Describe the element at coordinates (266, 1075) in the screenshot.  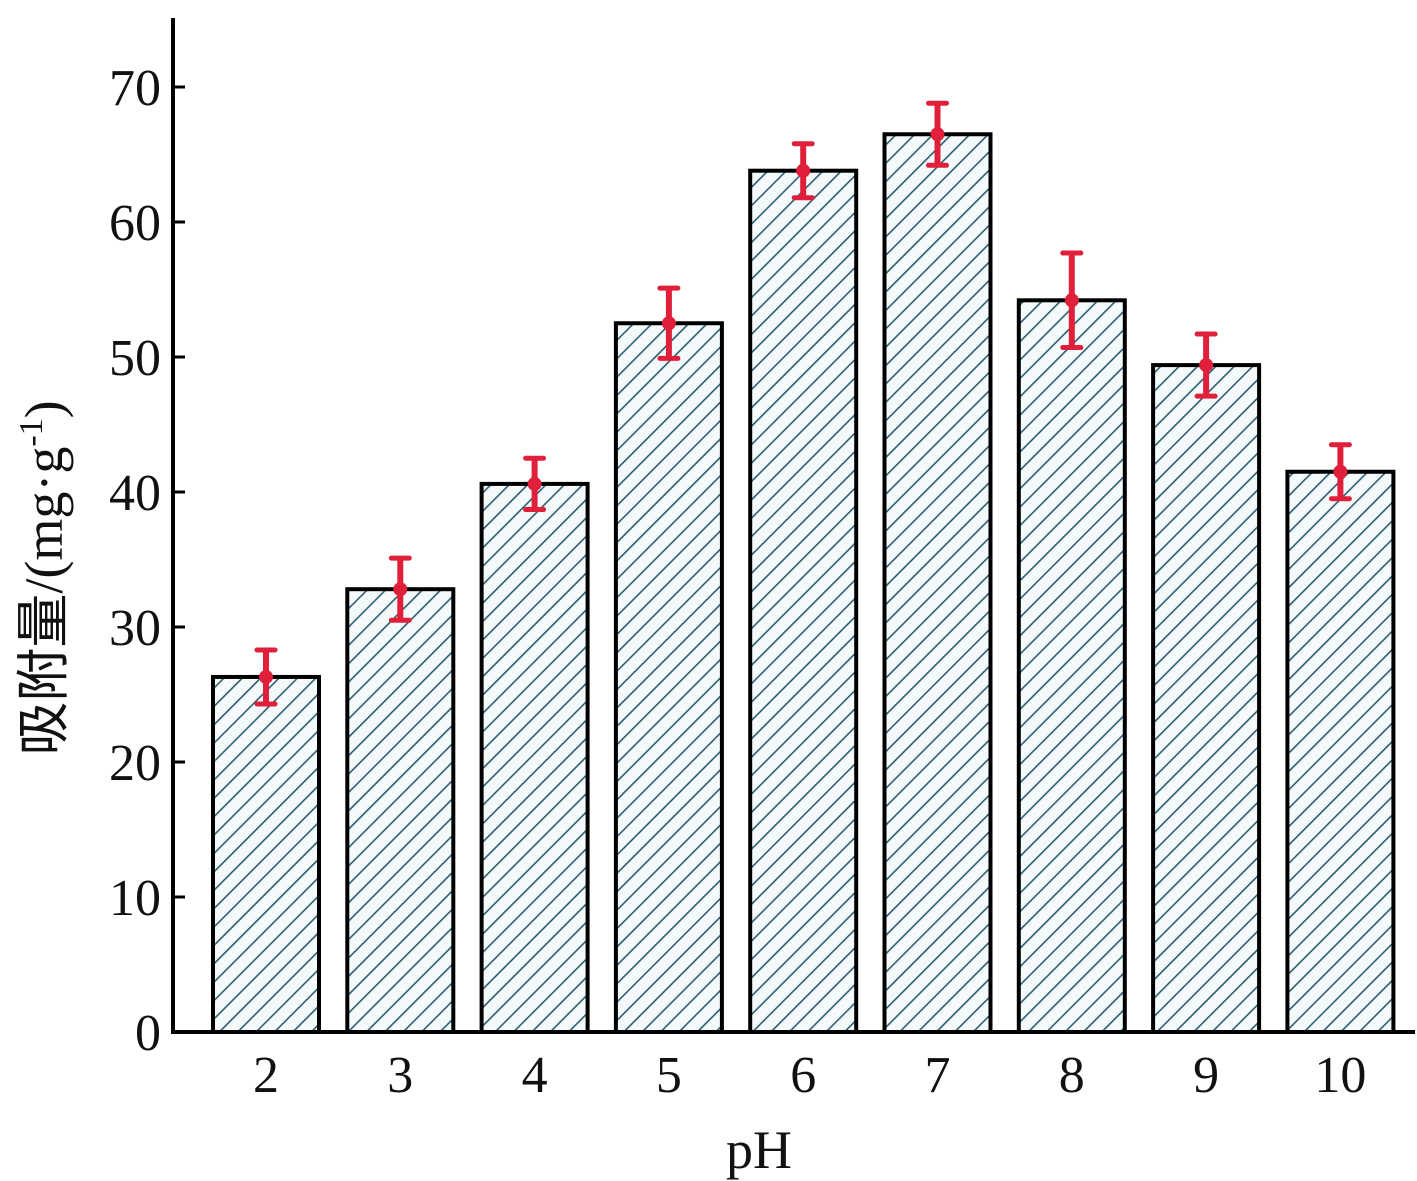
I see `x-tick-label: 2` at that location.